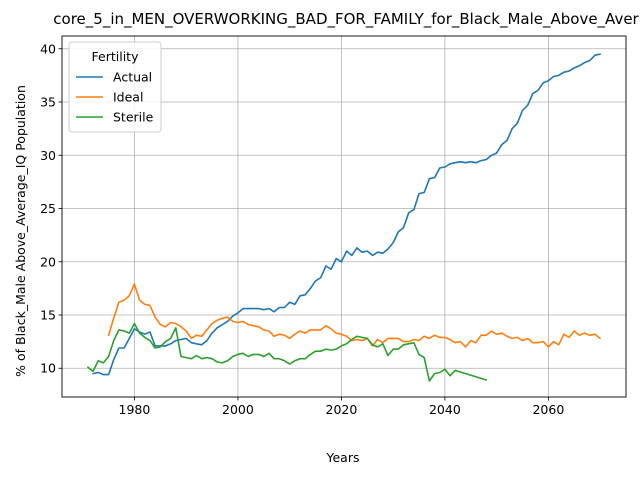  What do you see at coordinates (132, 77) in the screenshot?
I see `legend-label-actual: Actual` at bounding box center [132, 77].